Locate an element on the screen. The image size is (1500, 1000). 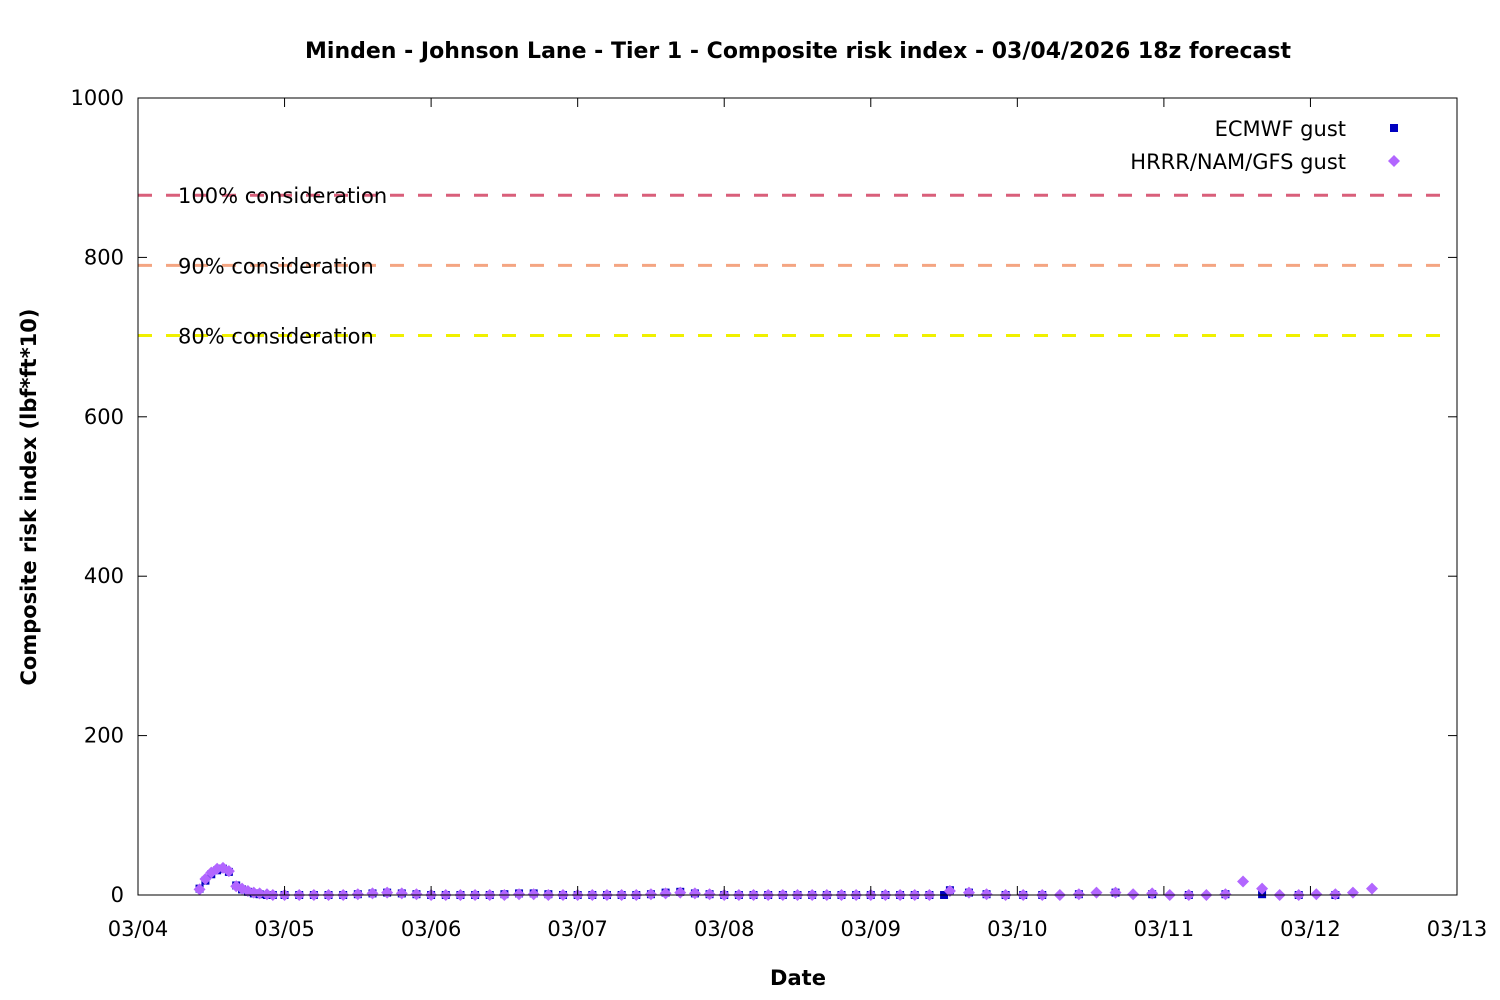
y-axis-label: Composite risk index (lbf*ft*10) is located at coordinates (29, 496).